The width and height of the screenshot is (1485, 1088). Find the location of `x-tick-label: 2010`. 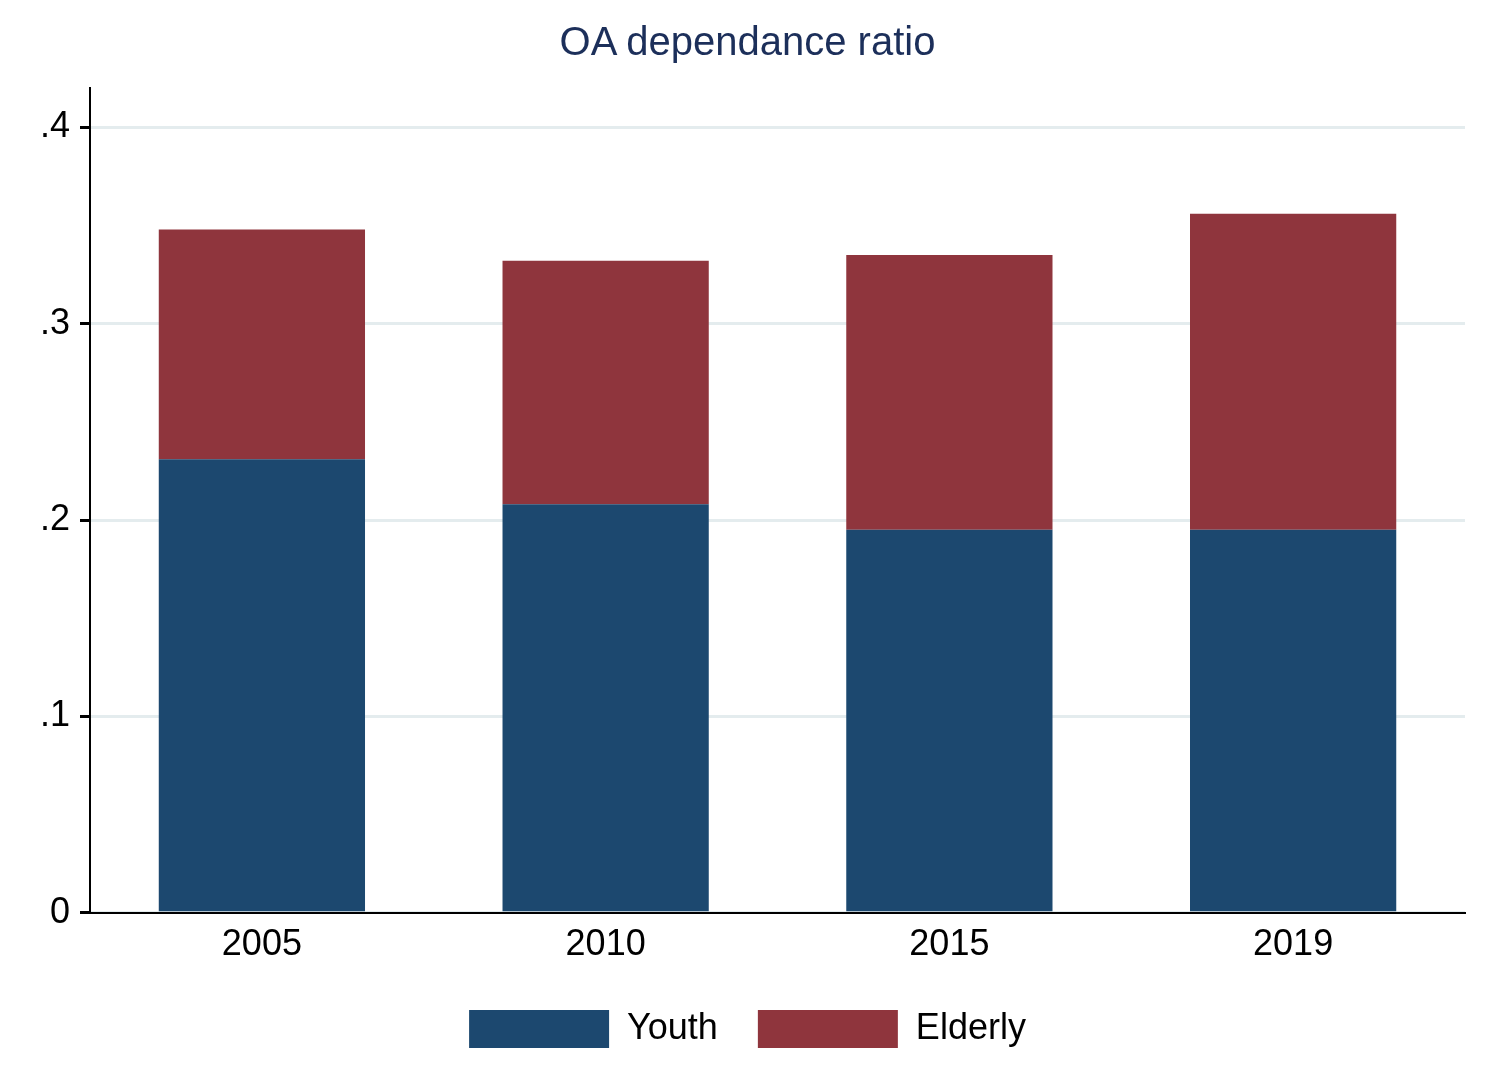

x-tick-label: 2010 is located at coordinates (605, 943).